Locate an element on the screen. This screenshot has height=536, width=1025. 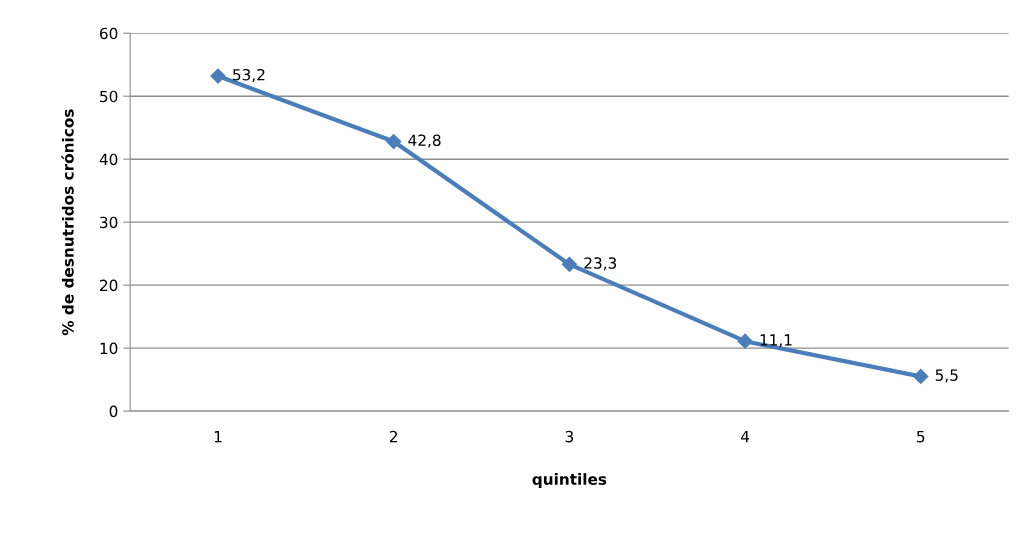
y-tick-label: 20 is located at coordinates (109, 285).